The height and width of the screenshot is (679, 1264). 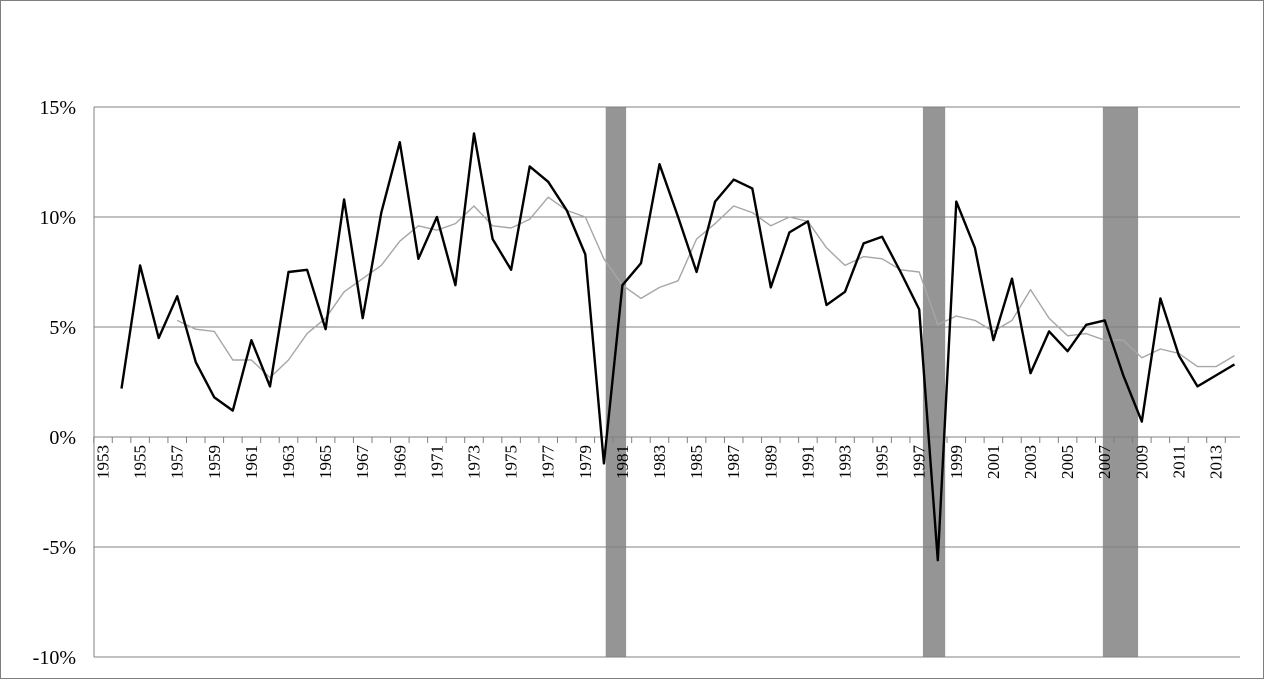 What do you see at coordinates (362, 462) in the screenshot?
I see `x-tick-label: 1967` at bounding box center [362, 462].